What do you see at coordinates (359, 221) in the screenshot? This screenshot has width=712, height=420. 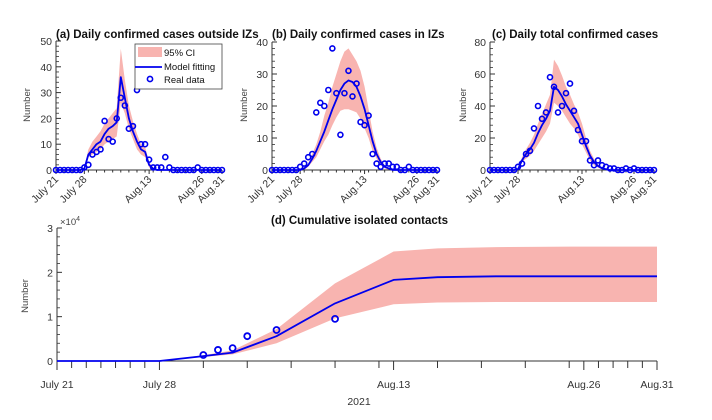 I see `panel-d-title: (d) Cumulative isolated contacts` at bounding box center [359, 221].